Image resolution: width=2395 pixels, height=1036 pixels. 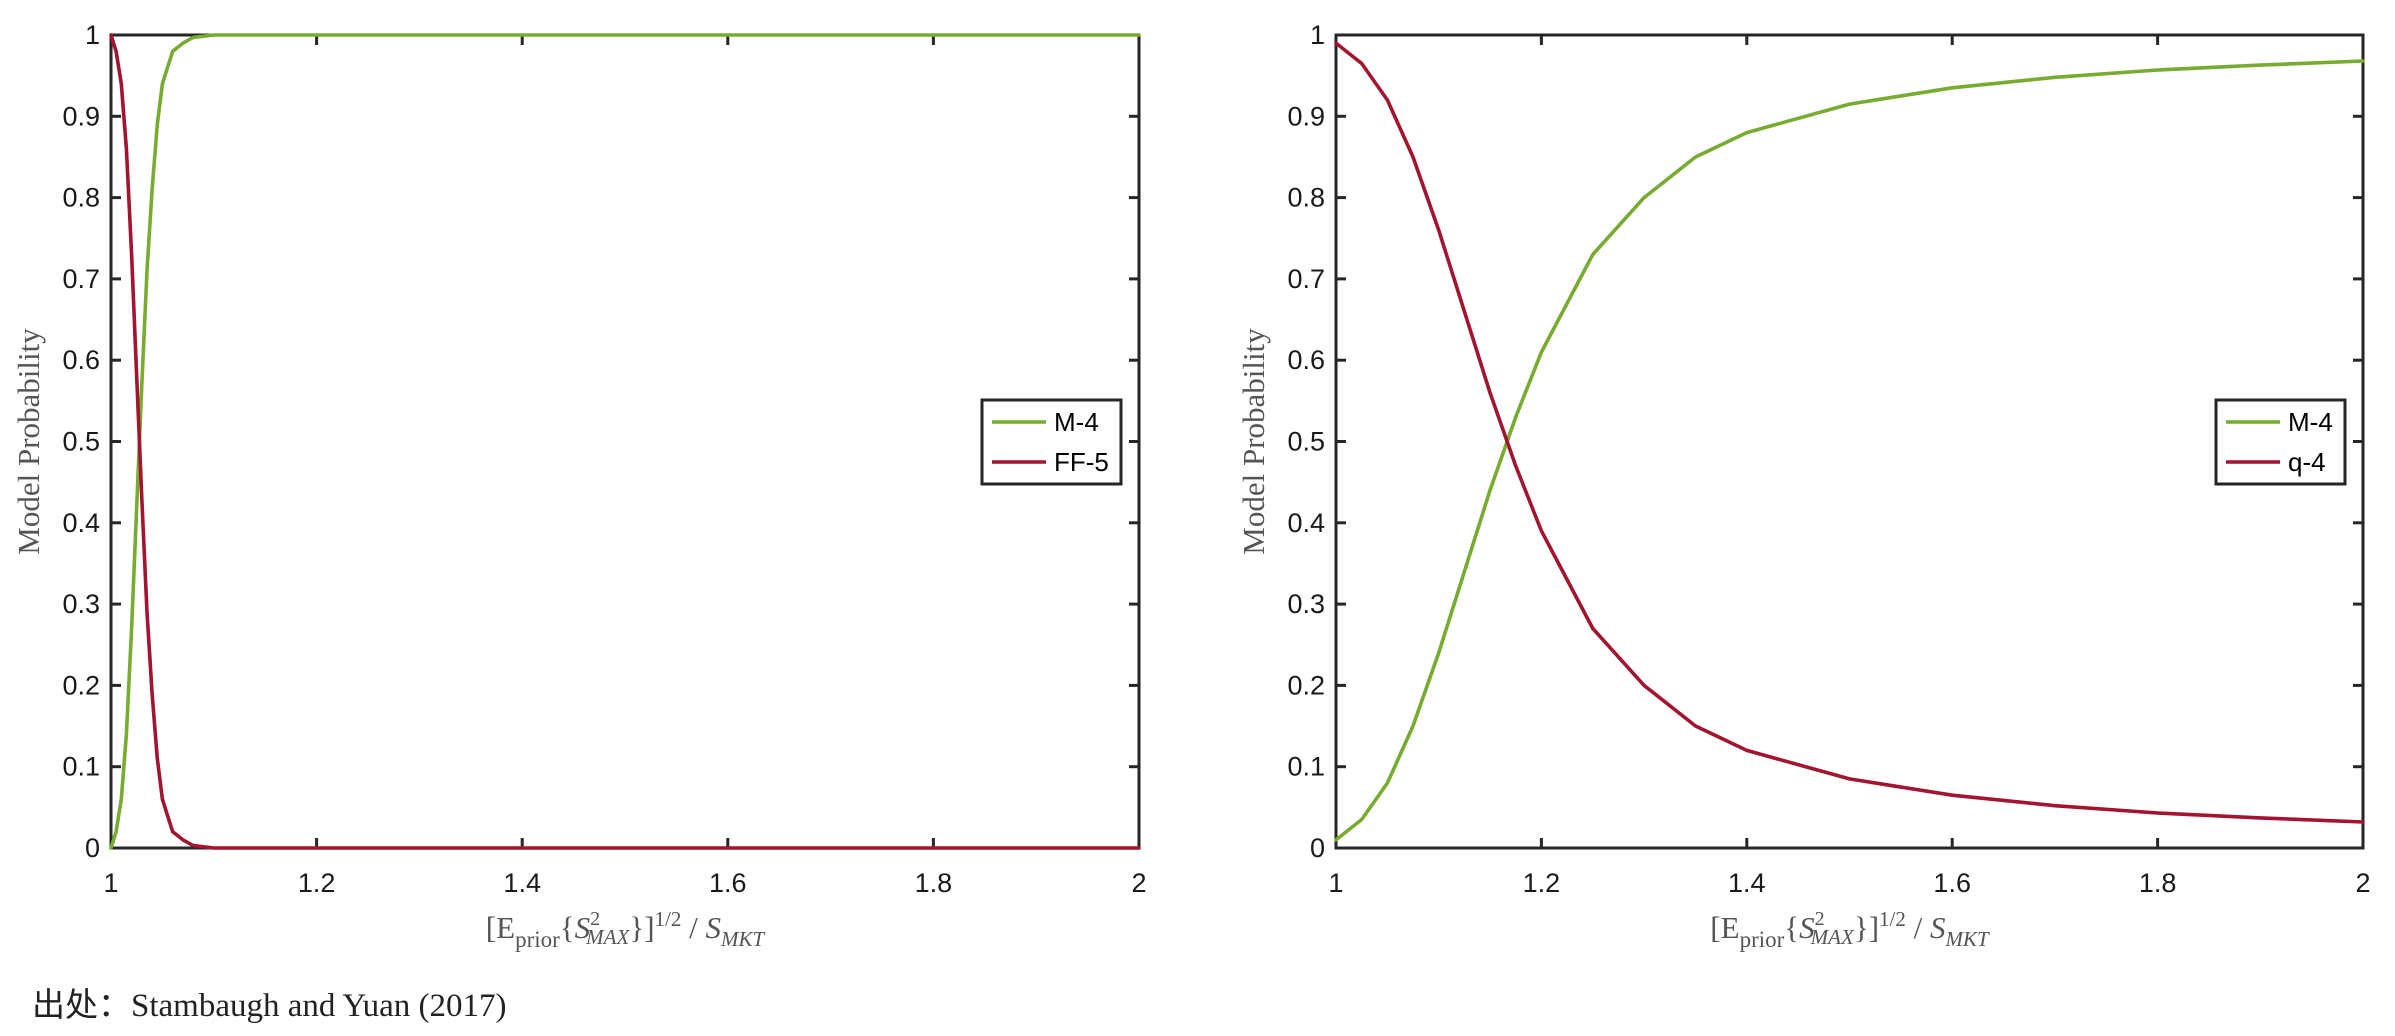 I want to click on legend: M-4 FF-5, so click(x=1051, y=442).